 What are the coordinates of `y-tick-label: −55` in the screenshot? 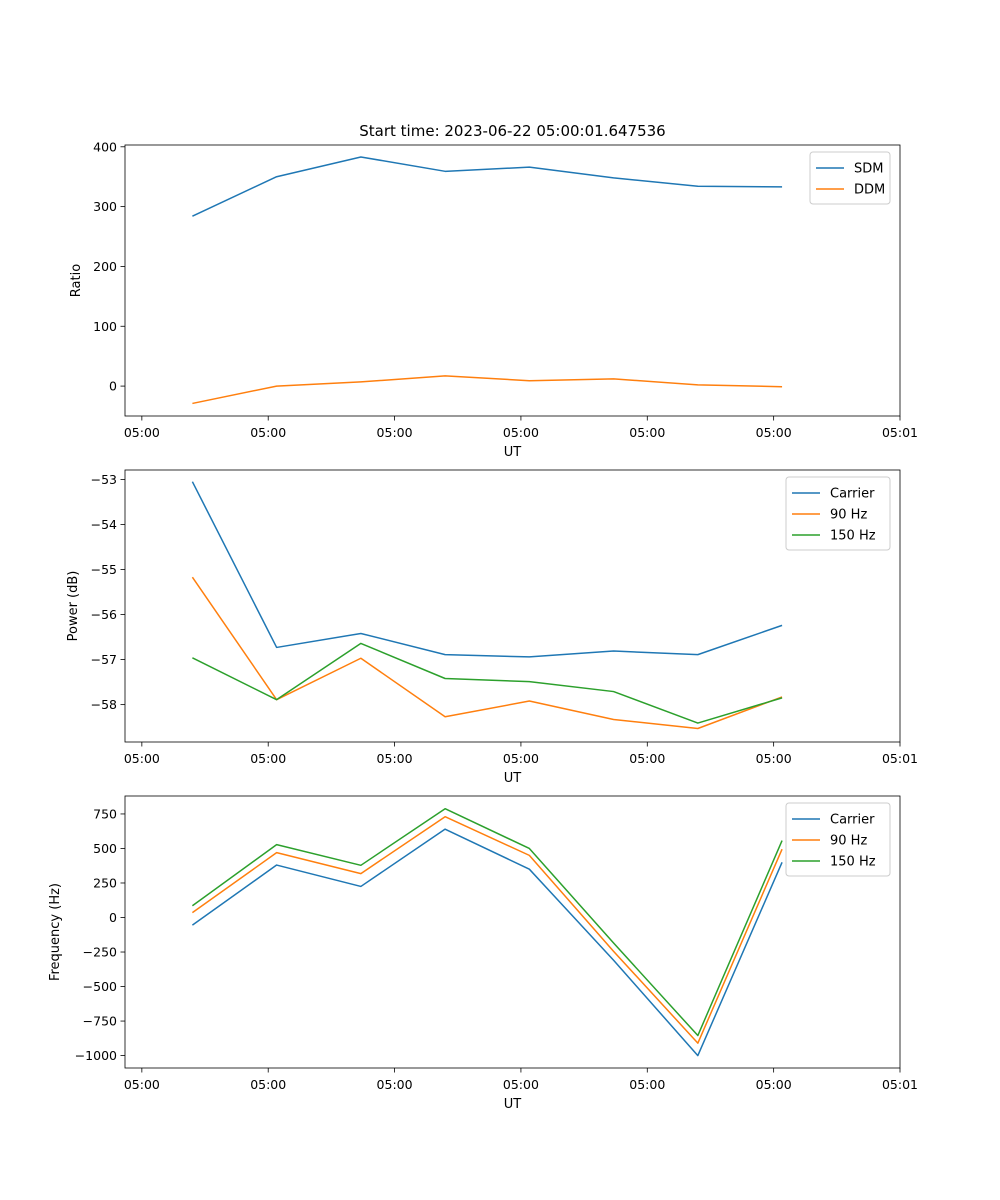 It's located at (104, 569).